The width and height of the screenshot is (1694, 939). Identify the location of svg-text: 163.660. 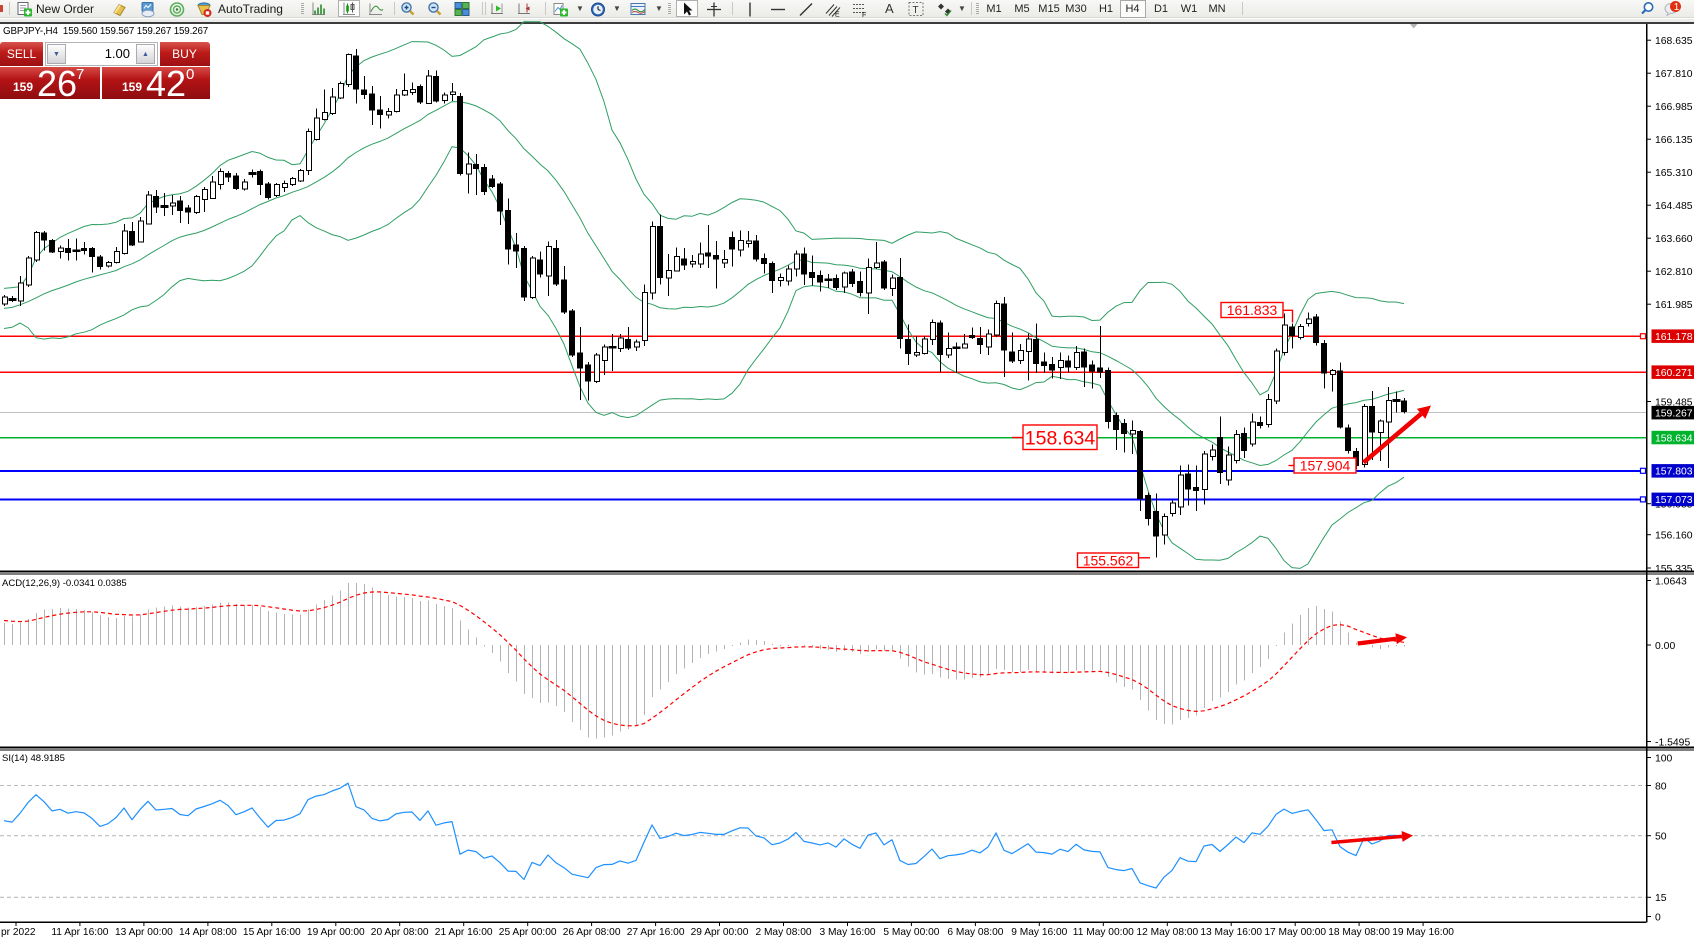
(1674, 239).